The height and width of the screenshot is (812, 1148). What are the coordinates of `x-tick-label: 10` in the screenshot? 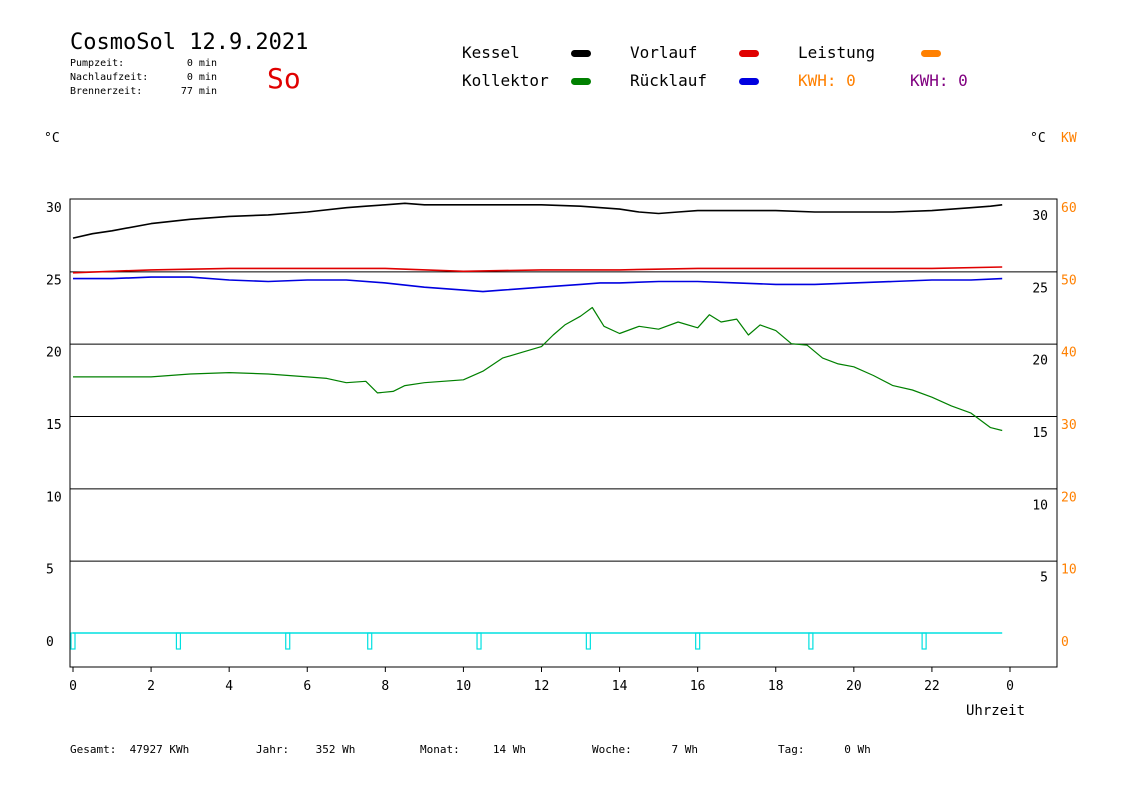 It's located at (464, 686).